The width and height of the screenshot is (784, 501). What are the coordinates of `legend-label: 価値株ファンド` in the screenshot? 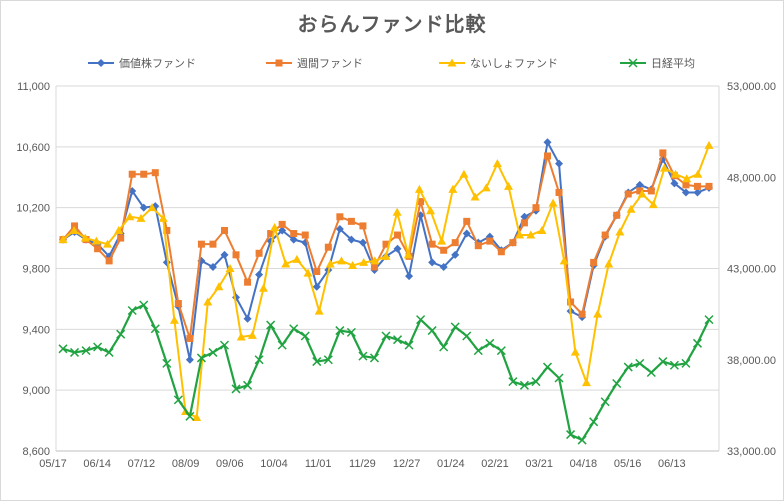 It's located at (157, 63).